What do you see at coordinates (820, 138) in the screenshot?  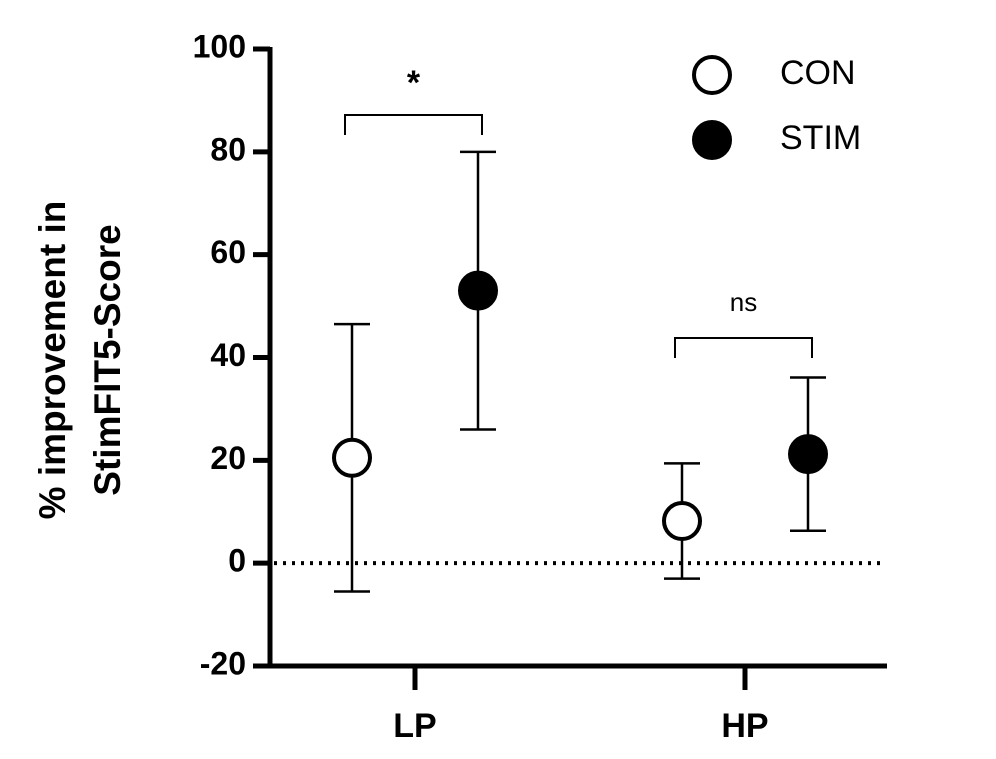 I see `legend-label: STIM` at bounding box center [820, 138].